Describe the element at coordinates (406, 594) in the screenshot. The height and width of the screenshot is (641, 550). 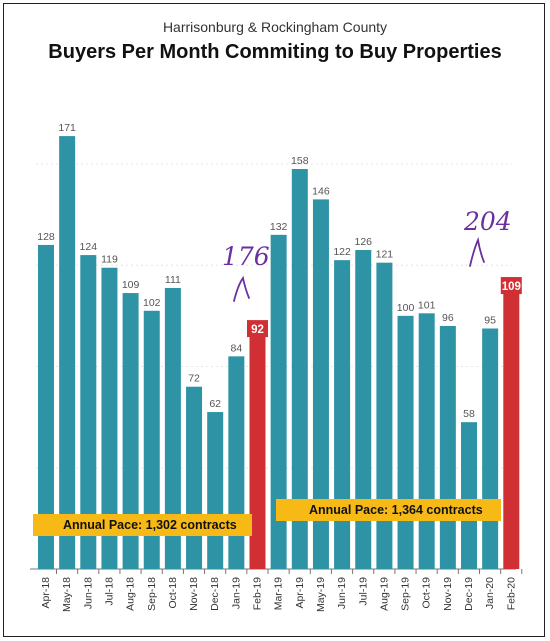
I see `x-tick-label-Sep-19: Sep-19` at that location.